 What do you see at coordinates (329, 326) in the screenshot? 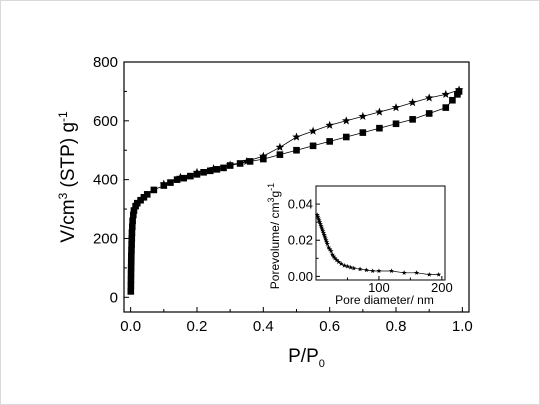
I see `x-tick-label: 0.6` at bounding box center [329, 326].